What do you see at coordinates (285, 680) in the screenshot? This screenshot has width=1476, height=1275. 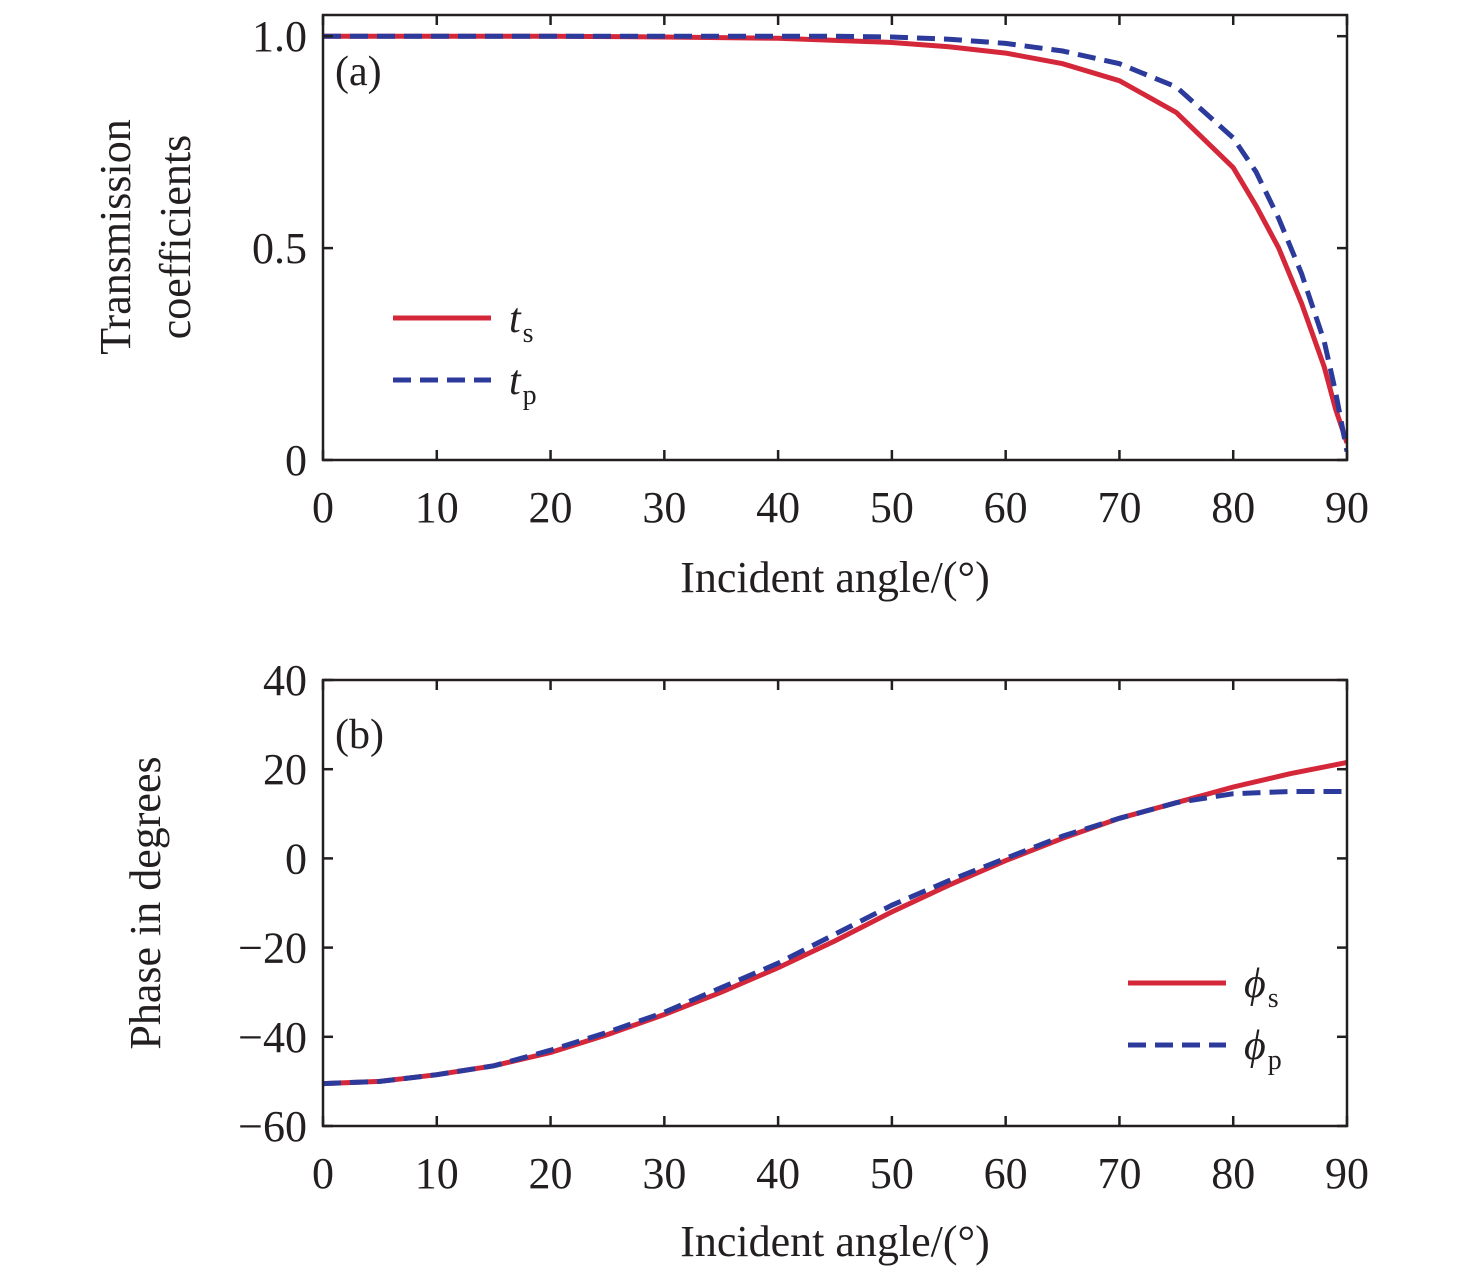 I see `y-tick-label: 40` at bounding box center [285, 680].